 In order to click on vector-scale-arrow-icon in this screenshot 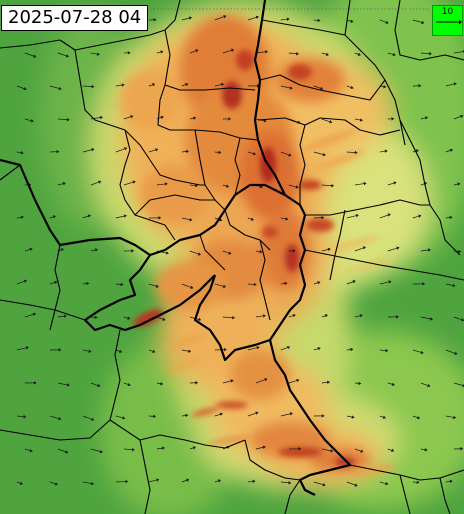, I will do `click(449, 22)`.